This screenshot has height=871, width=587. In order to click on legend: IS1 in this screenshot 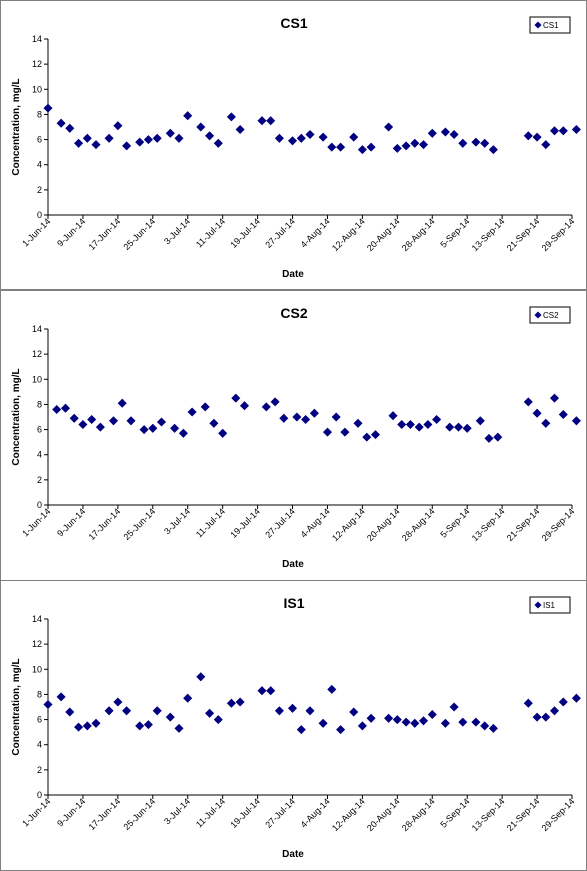, I will do `click(550, 605)`.